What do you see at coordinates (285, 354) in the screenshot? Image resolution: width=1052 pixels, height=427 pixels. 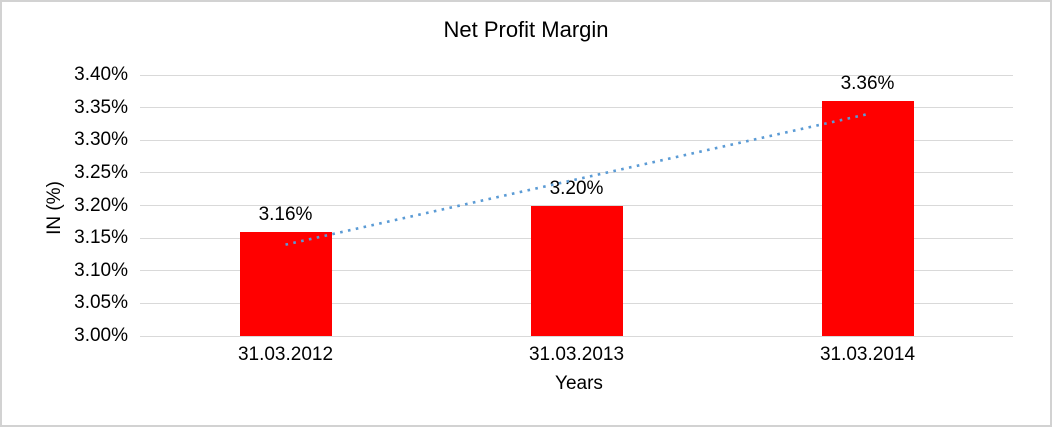 I see `x-tick-label: 31.03.2012` at bounding box center [285, 354].